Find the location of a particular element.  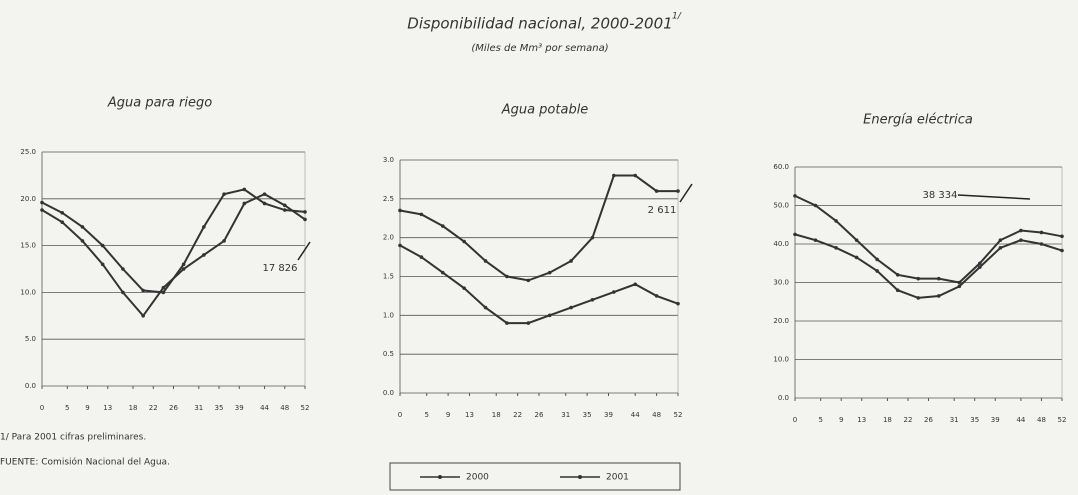

y-tick-label: 60.0 is located at coordinates (781, 167).